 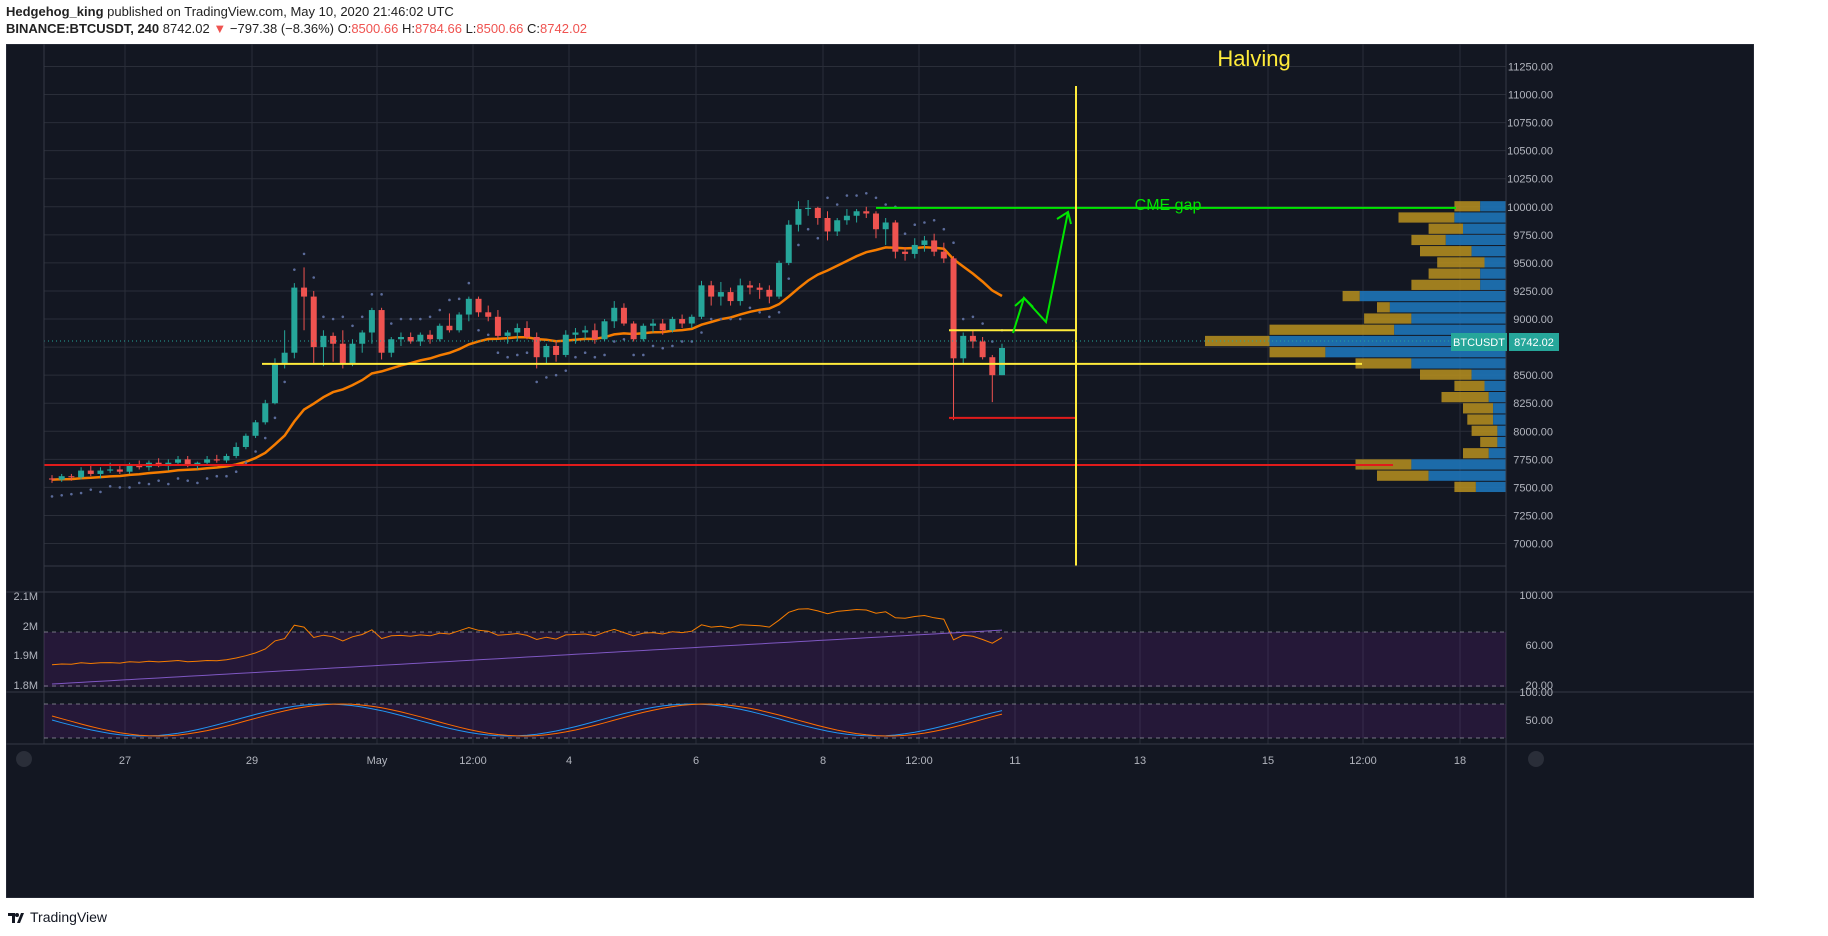 I want to click on price-tick-label: 8500.00, so click(x=1533, y=376).